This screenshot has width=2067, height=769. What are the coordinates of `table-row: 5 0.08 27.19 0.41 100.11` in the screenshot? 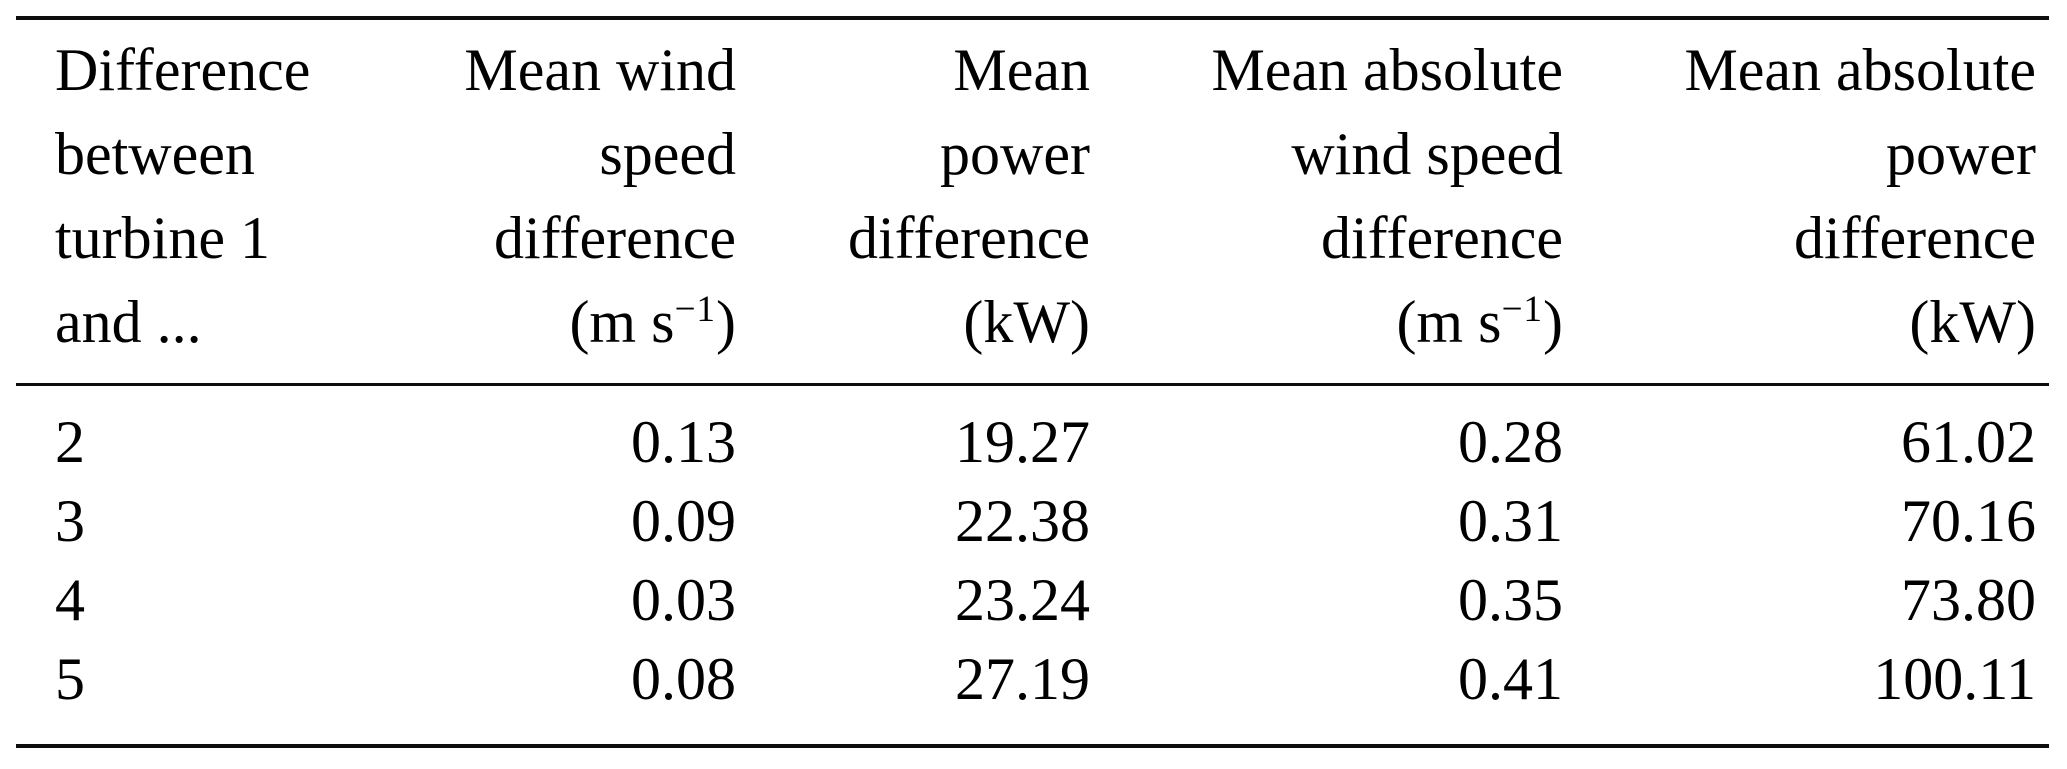 It's located at (1032, 693).